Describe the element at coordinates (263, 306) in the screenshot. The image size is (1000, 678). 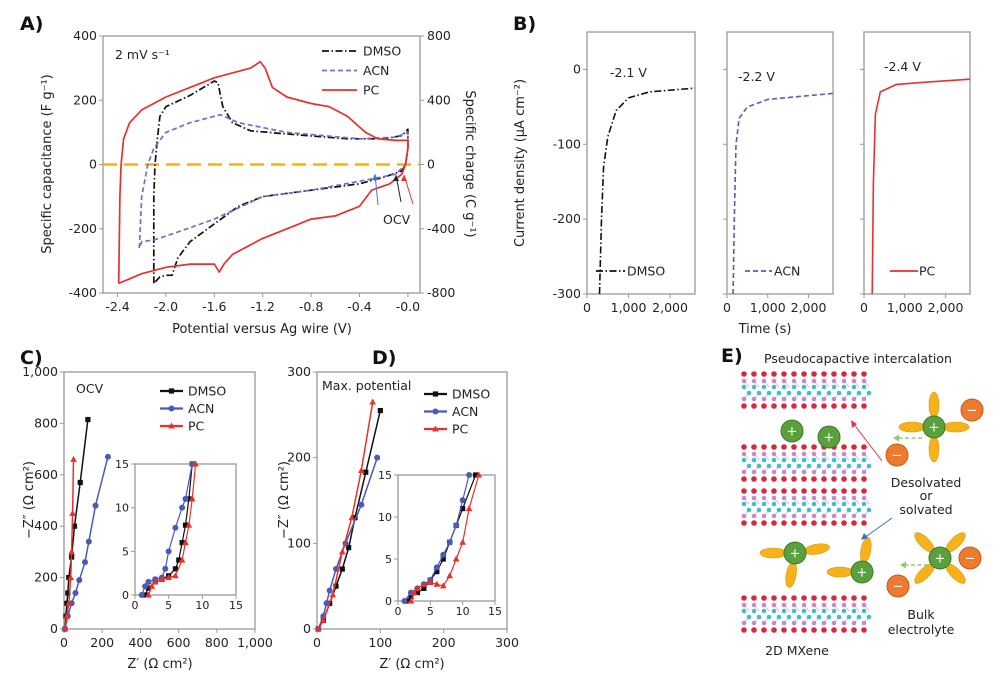
I see `x-tick-label: -1.2` at that location.